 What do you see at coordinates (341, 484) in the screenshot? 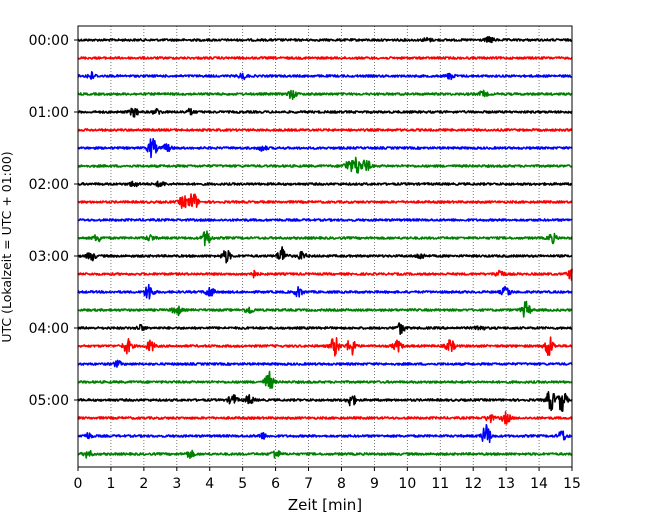
I see `x-tick-label: 8` at bounding box center [341, 484].